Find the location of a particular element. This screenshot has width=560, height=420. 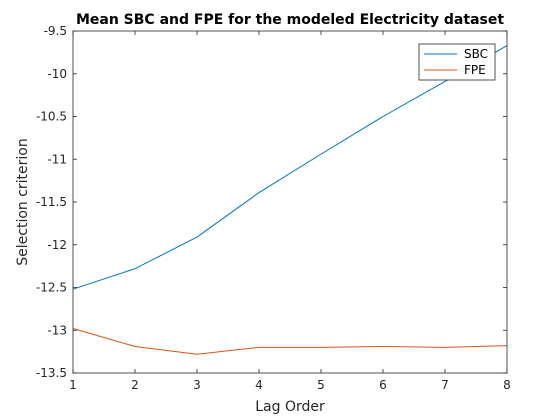

y-tick-label: -12 is located at coordinates (57, 245).